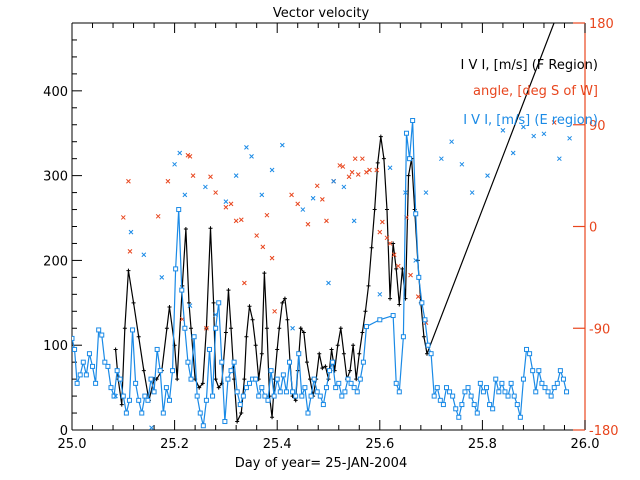 The image size is (640, 480). Describe the element at coordinates (604, 431) in the screenshot. I see `y2-tick-label: -180` at that location.